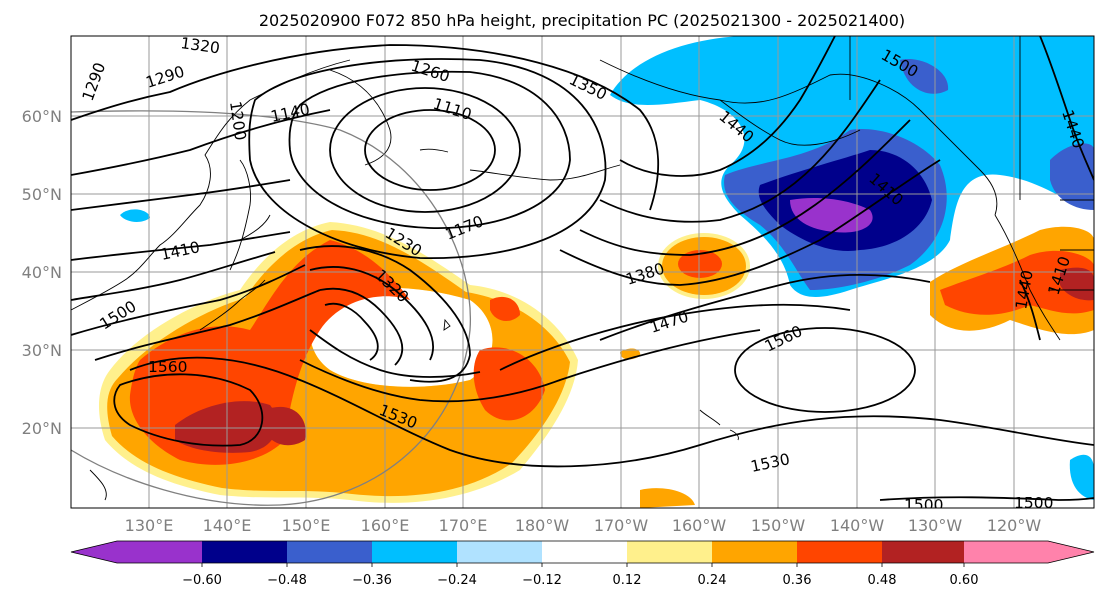 The height and width of the screenshot is (601, 1105). What do you see at coordinates (621, 525) in the screenshot?
I see `lon-label-170w: 170°W` at bounding box center [621, 525].